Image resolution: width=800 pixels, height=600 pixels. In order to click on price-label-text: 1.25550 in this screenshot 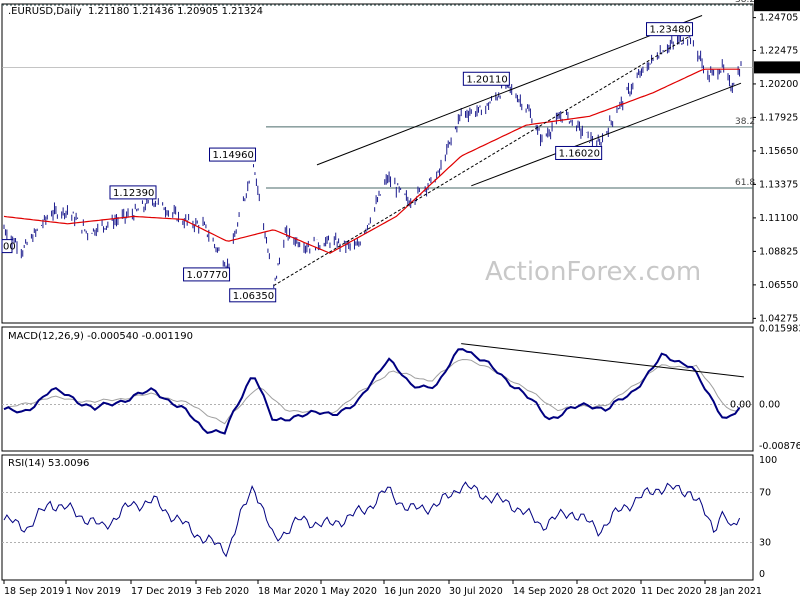, I will do `click(778, 6)`.